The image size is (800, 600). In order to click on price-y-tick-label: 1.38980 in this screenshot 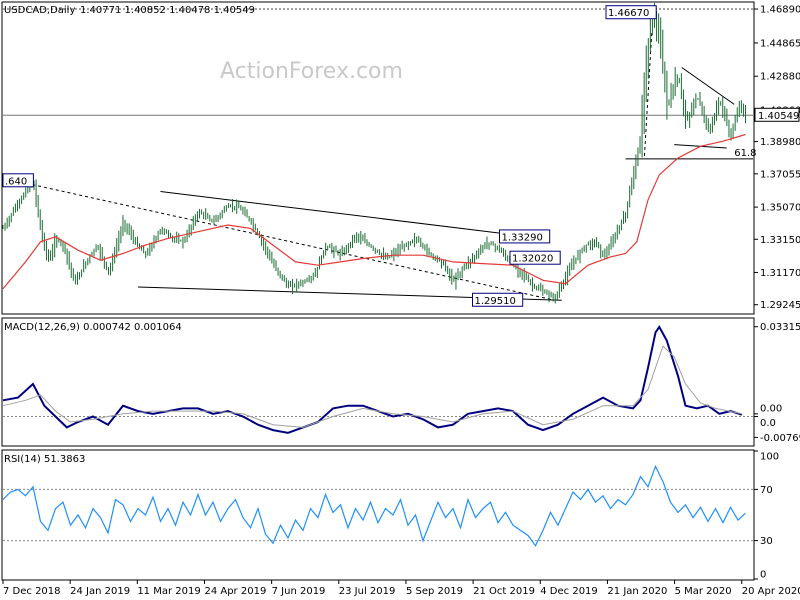, I will do `click(780, 142)`.